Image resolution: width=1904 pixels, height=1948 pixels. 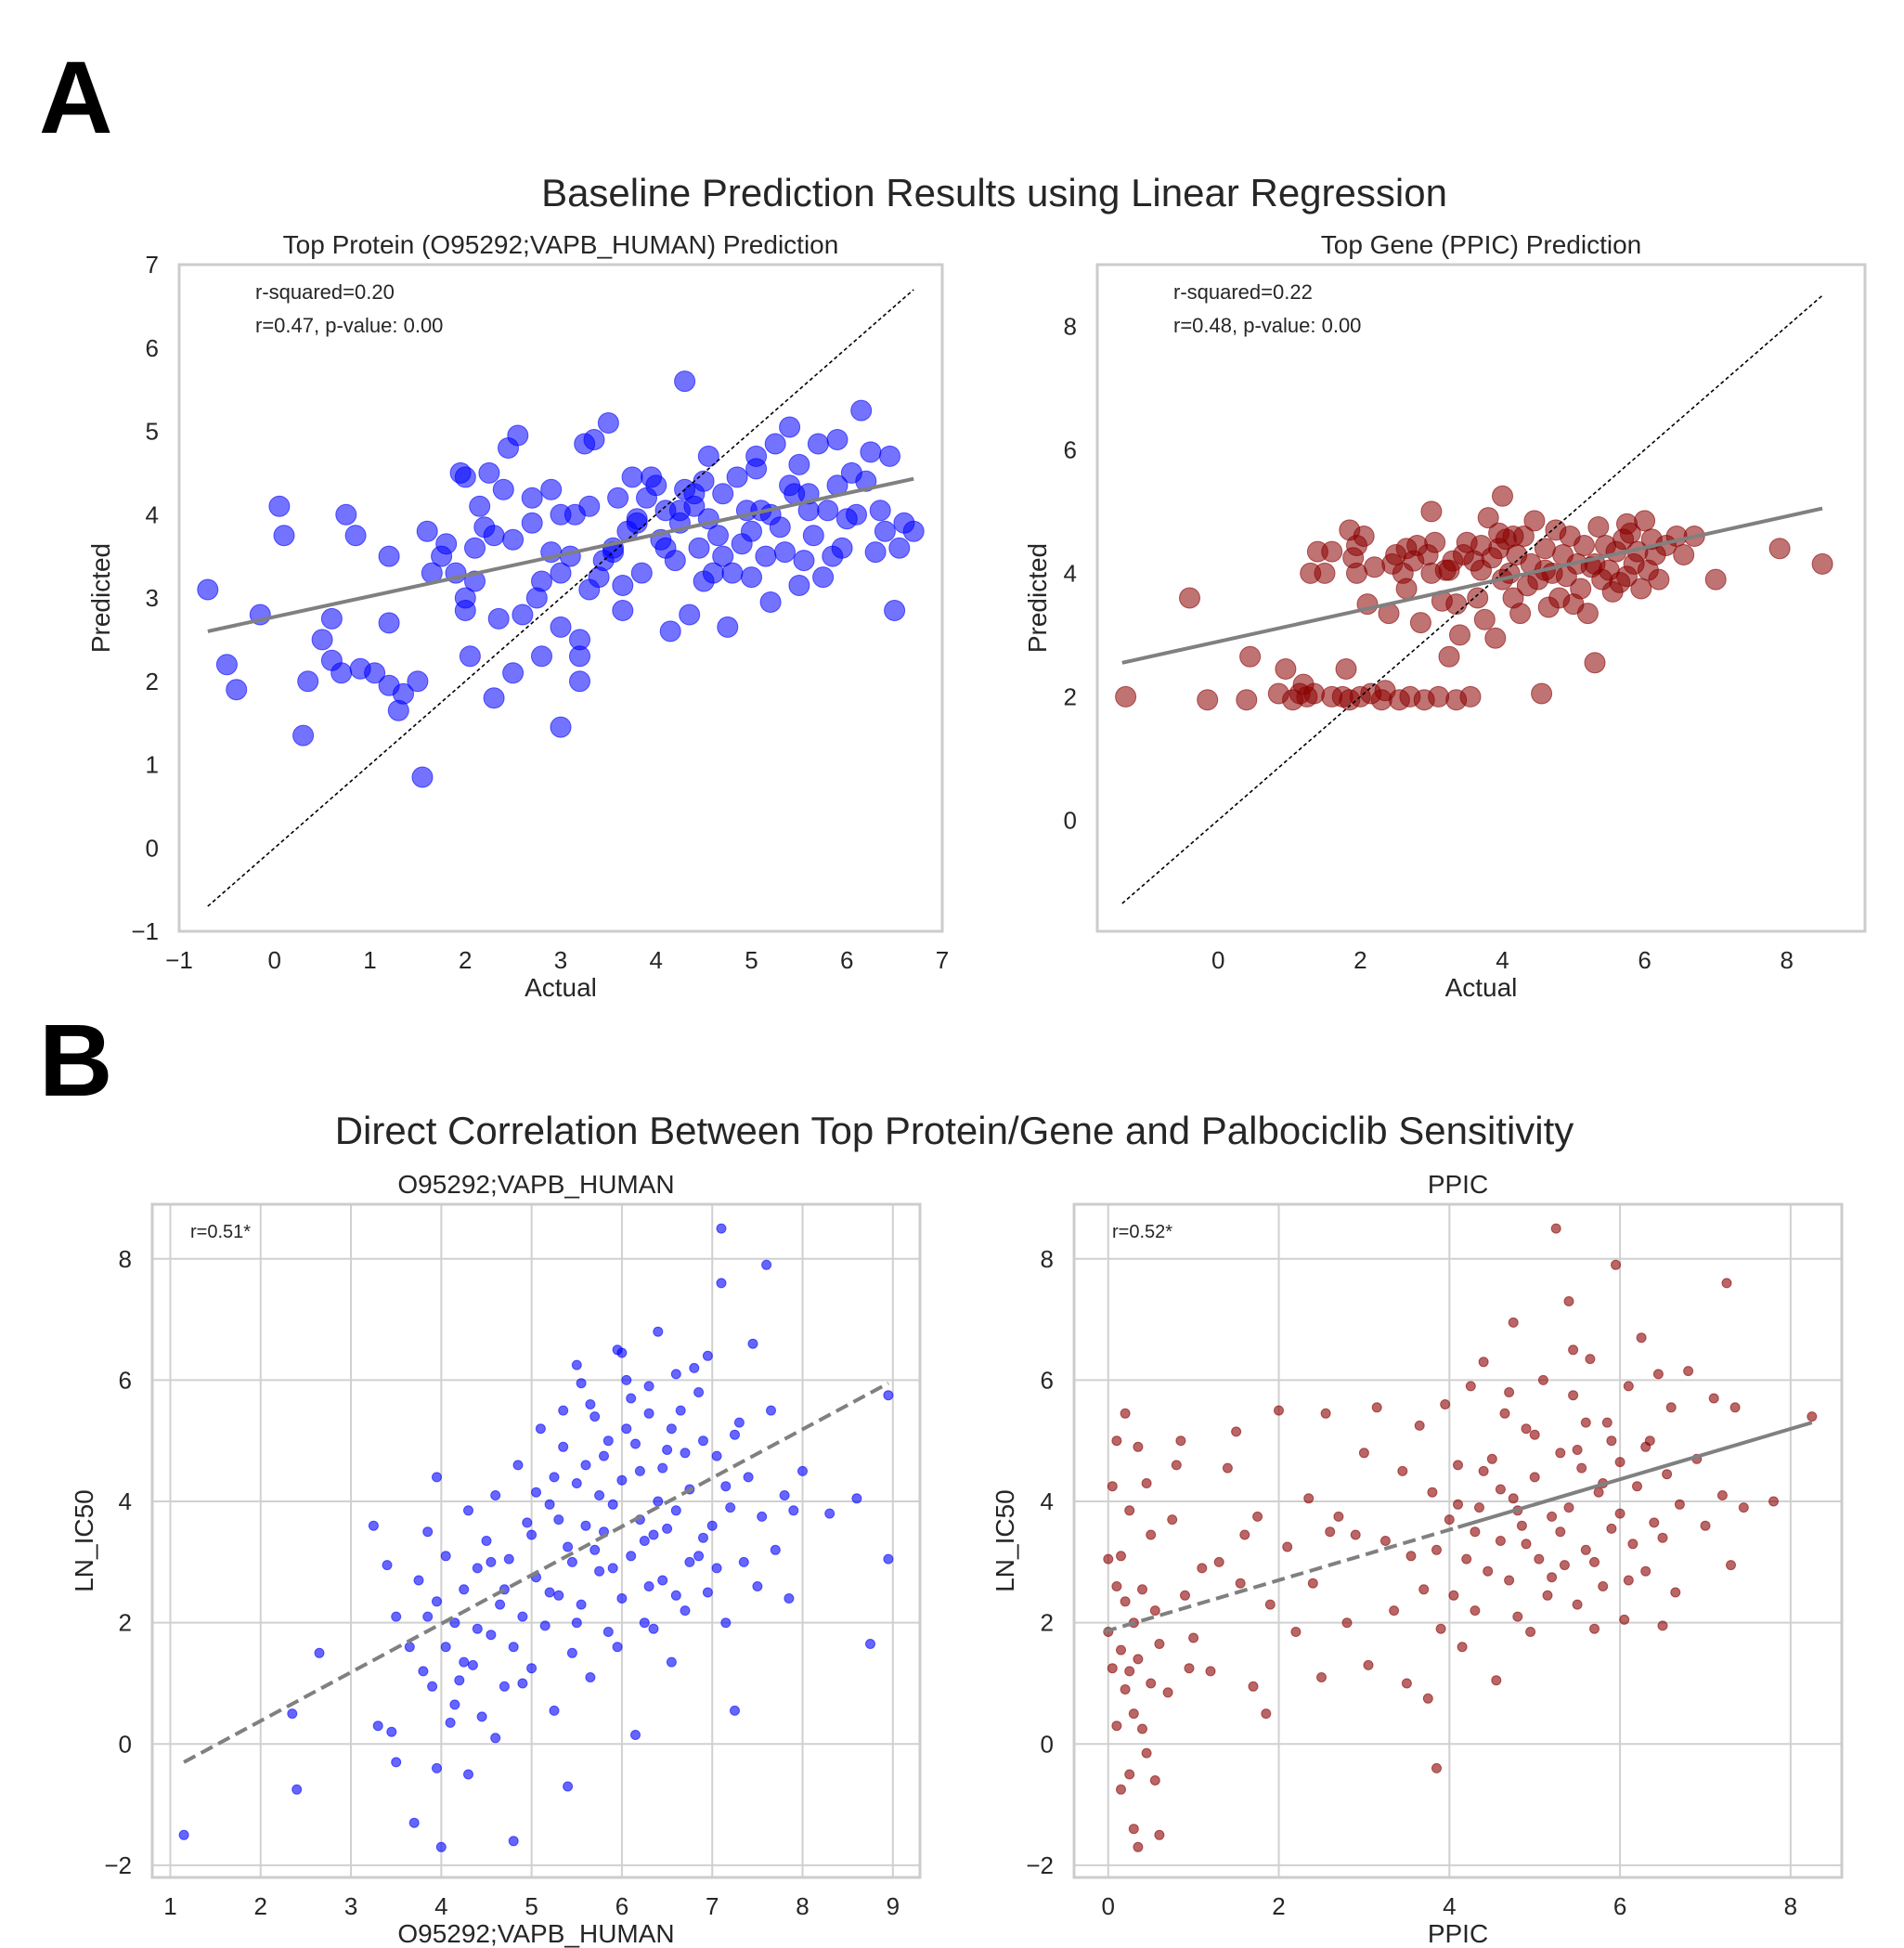 What do you see at coordinates (1458, 1933) in the screenshot?
I see `x-axis-label: PPIC` at bounding box center [1458, 1933].